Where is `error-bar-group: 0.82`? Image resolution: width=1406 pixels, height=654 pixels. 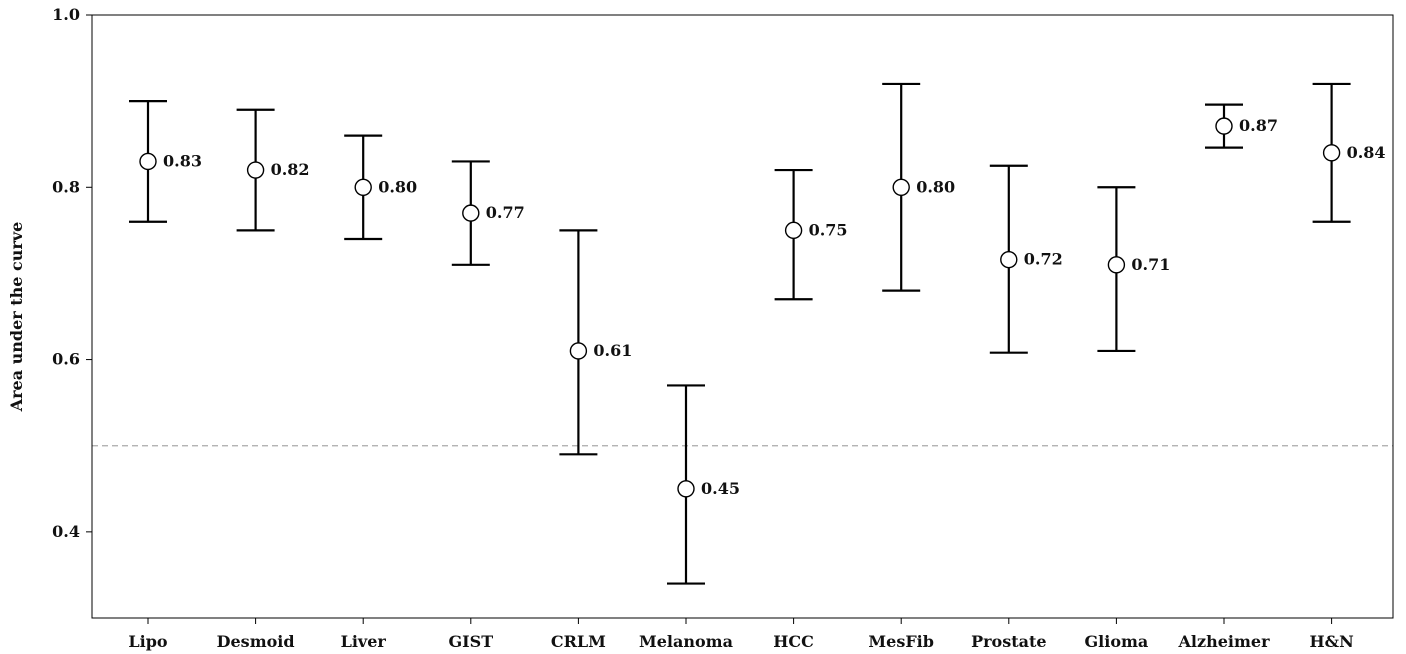 error-bar-group: 0.82 is located at coordinates (273, 170).